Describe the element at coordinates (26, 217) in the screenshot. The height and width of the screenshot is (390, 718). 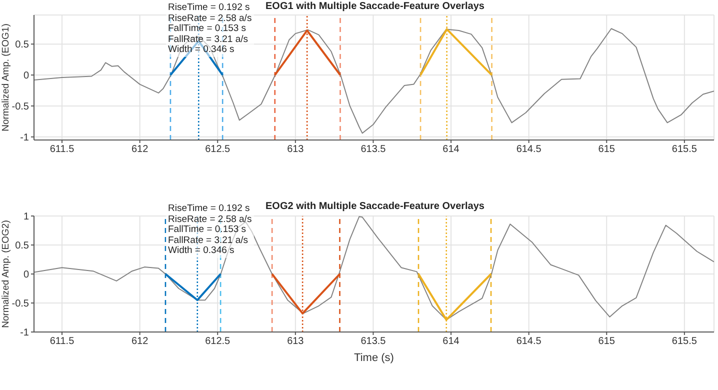
I see `y-tick-label: 1` at that location.